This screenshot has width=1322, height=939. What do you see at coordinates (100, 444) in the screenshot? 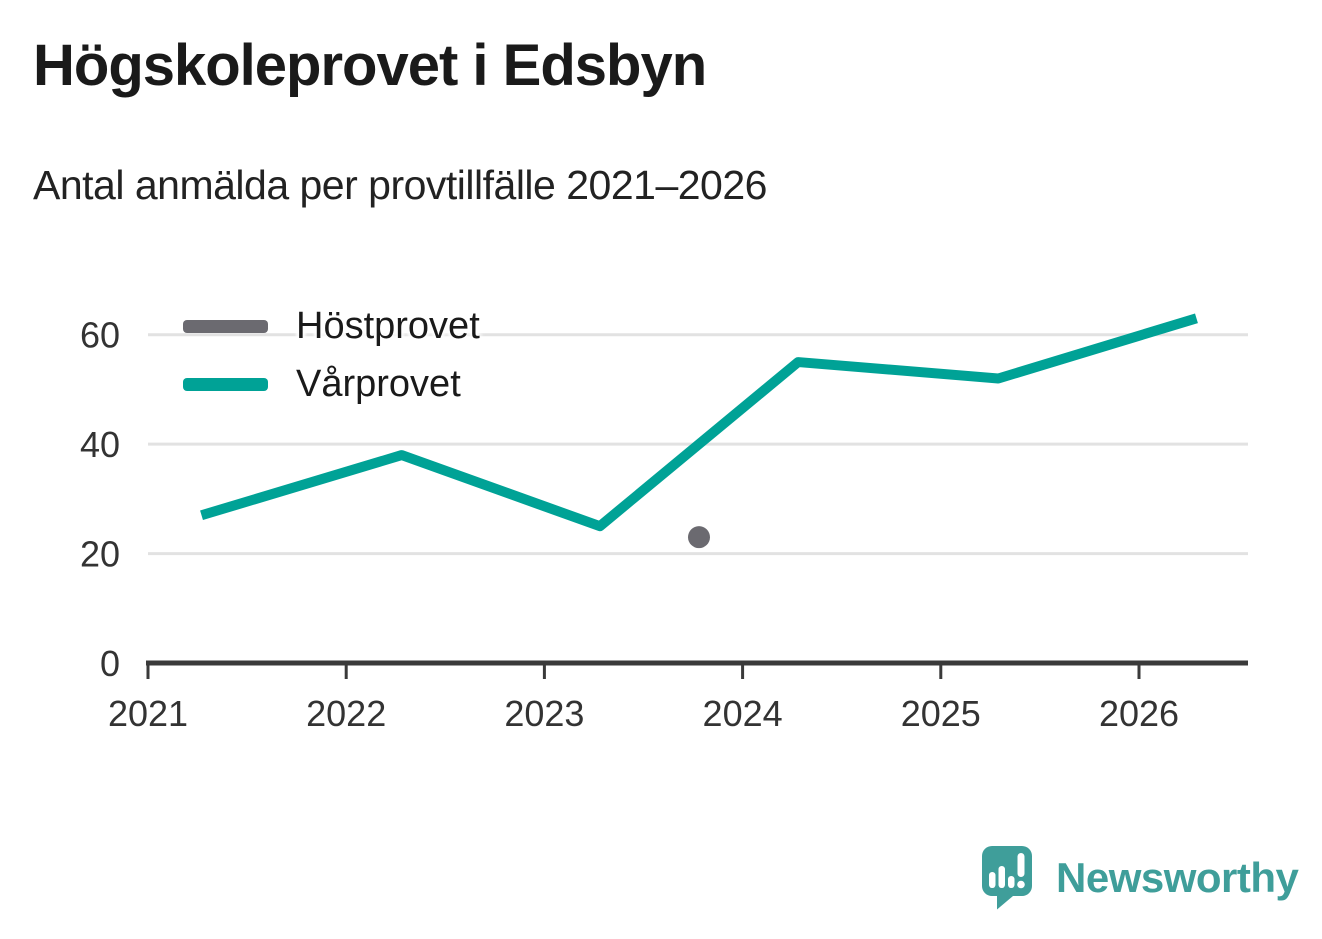
I see `y-tick-label-40: 40` at bounding box center [100, 444].